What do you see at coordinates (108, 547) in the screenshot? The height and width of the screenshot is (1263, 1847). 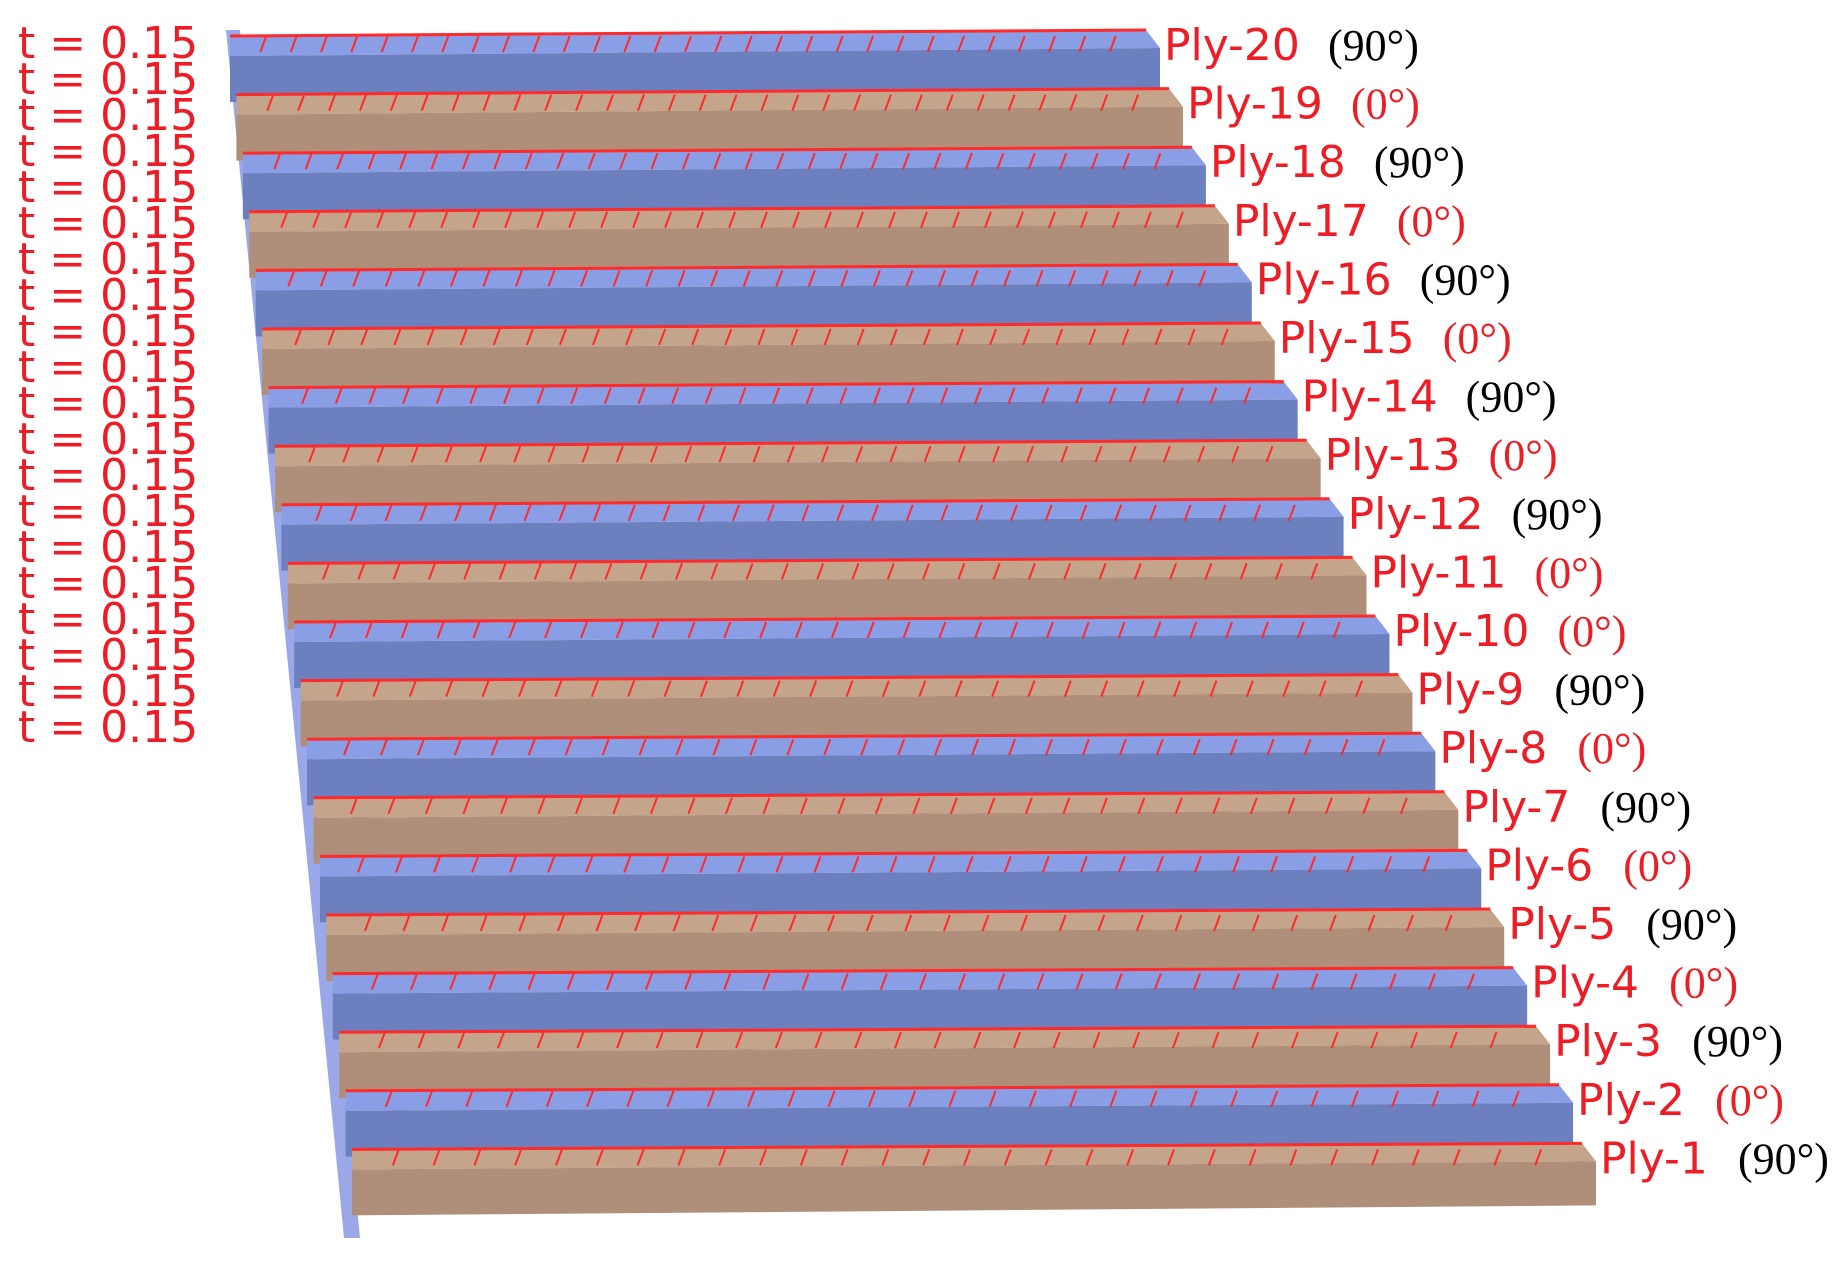 I see `thickness-label: t = 0.15` at bounding box center [108, 547].